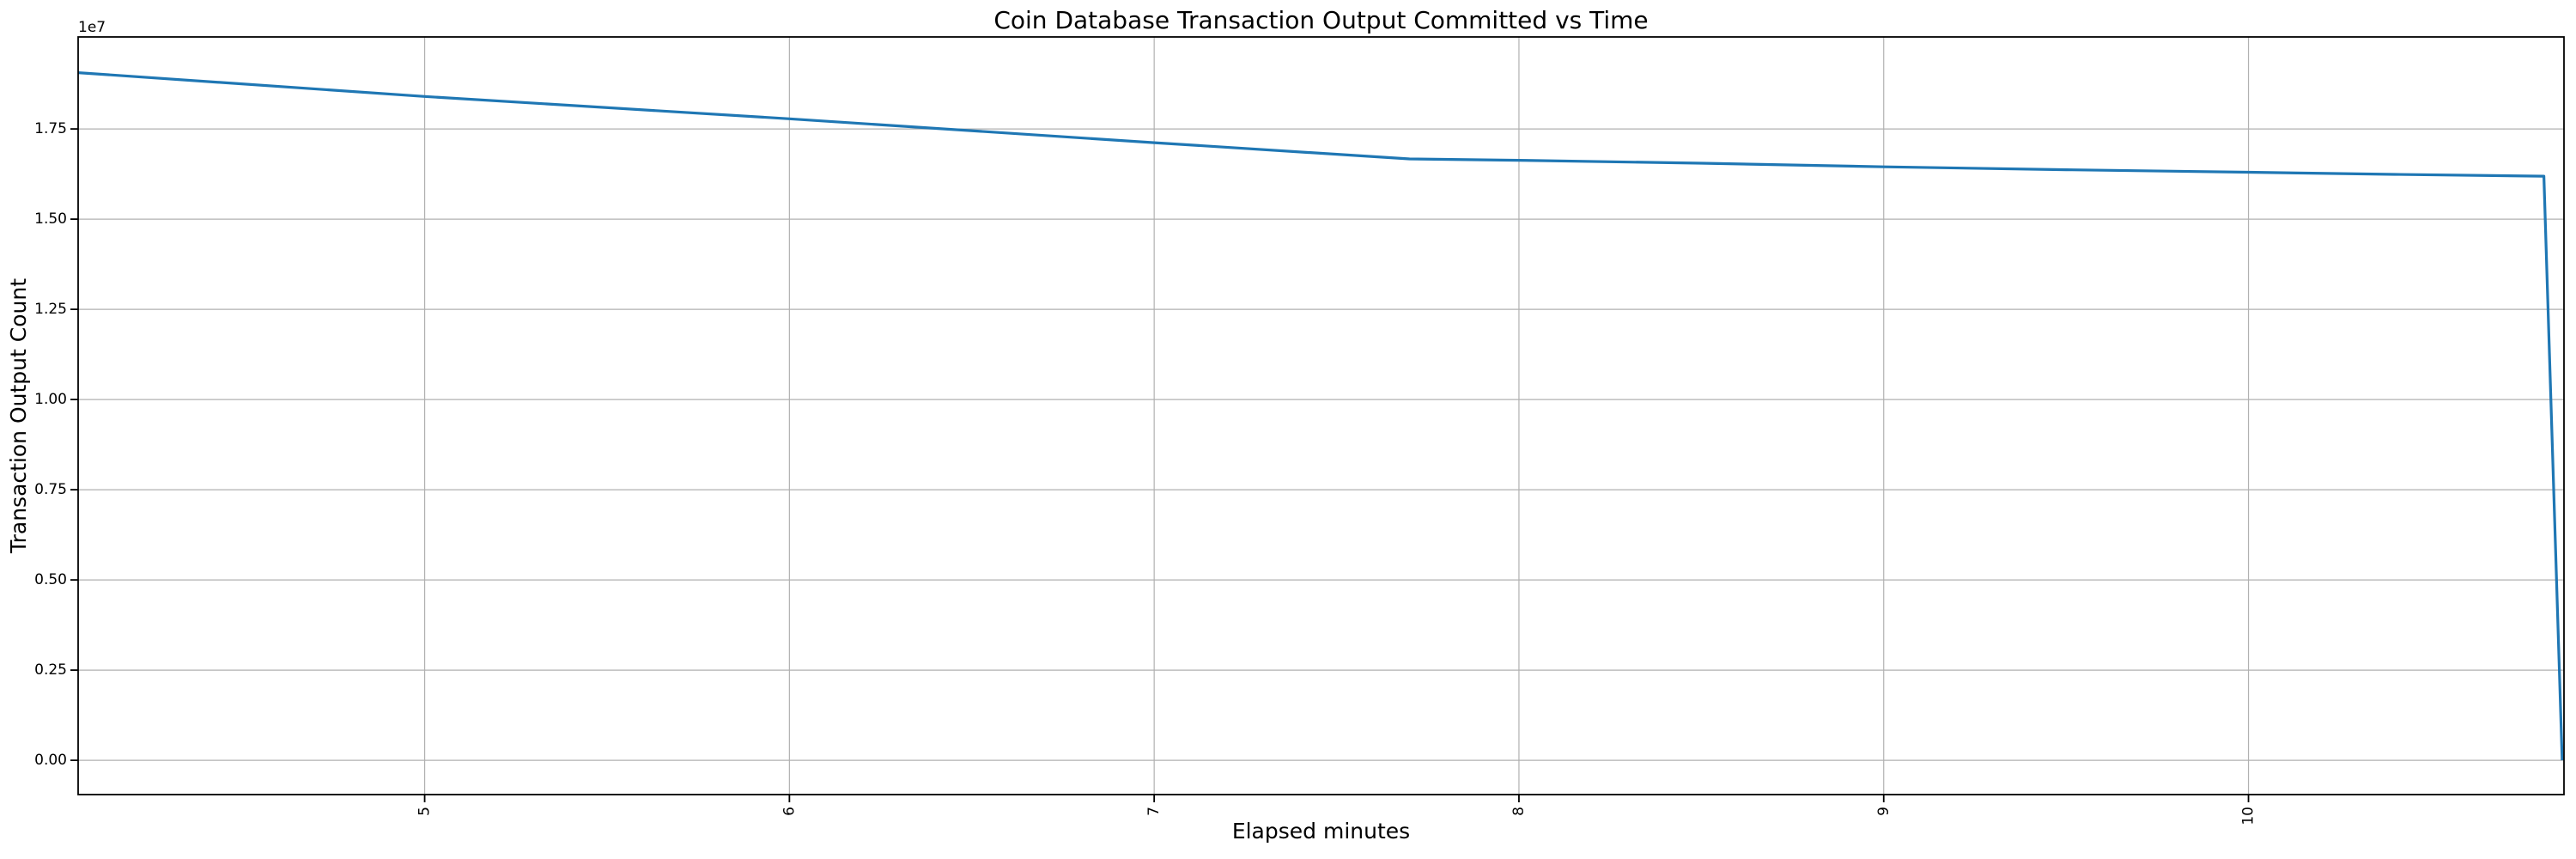  I want to click on y-tick-label: 0.25, so click(50, 670).